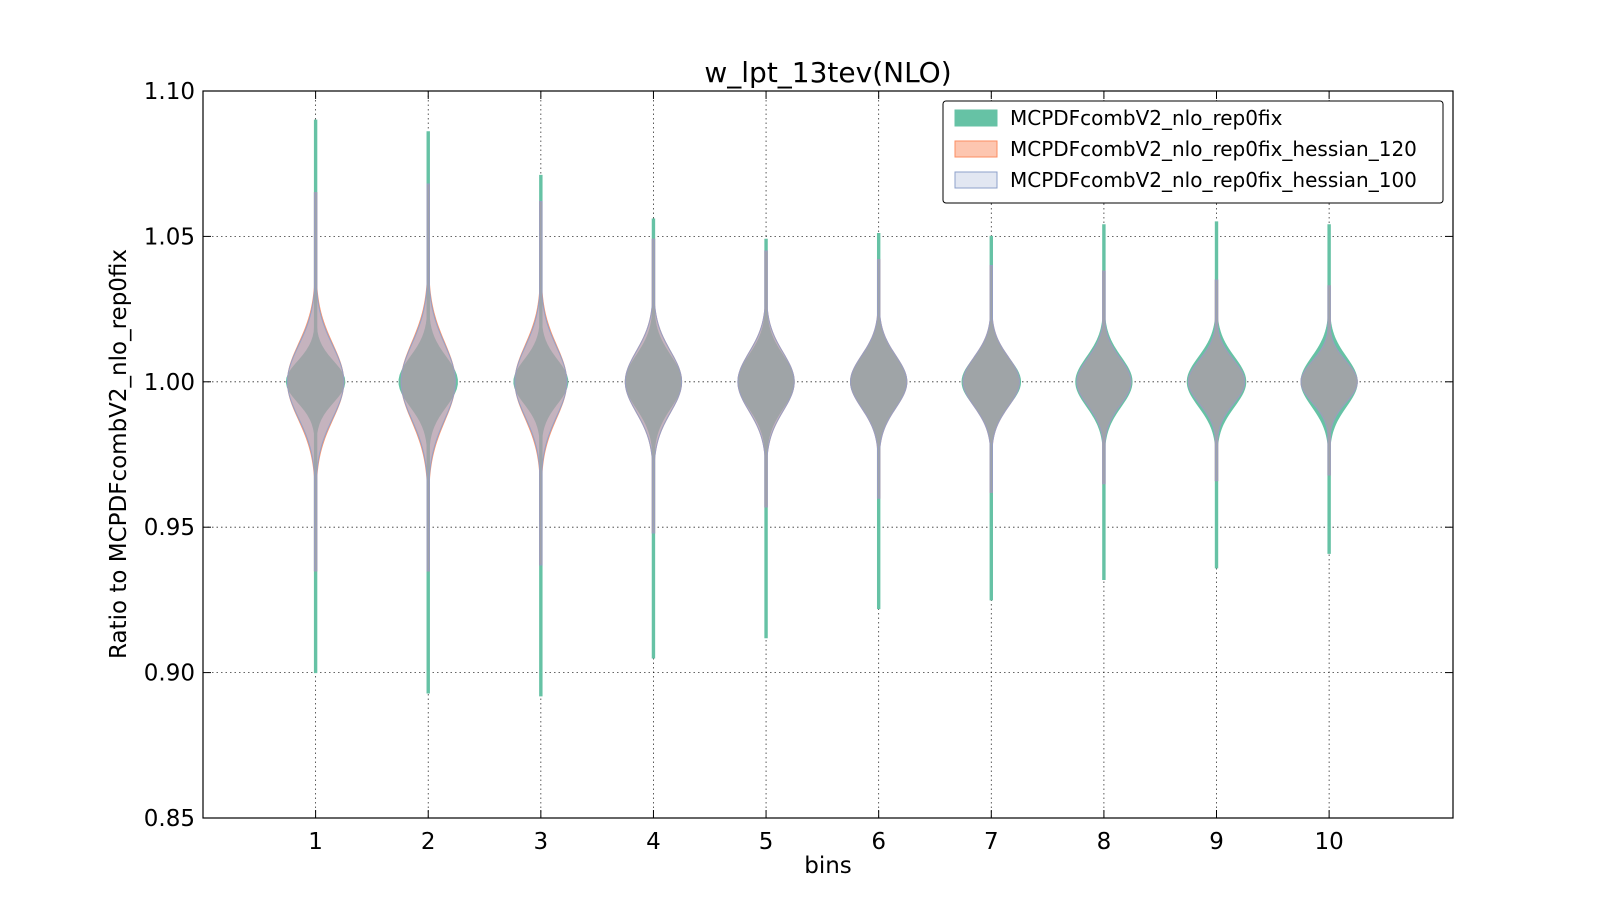  What do you see at coordinates (991, 842) in the screenshot?
I see `x-tick-label: 7` at bounding box center [991, 842].